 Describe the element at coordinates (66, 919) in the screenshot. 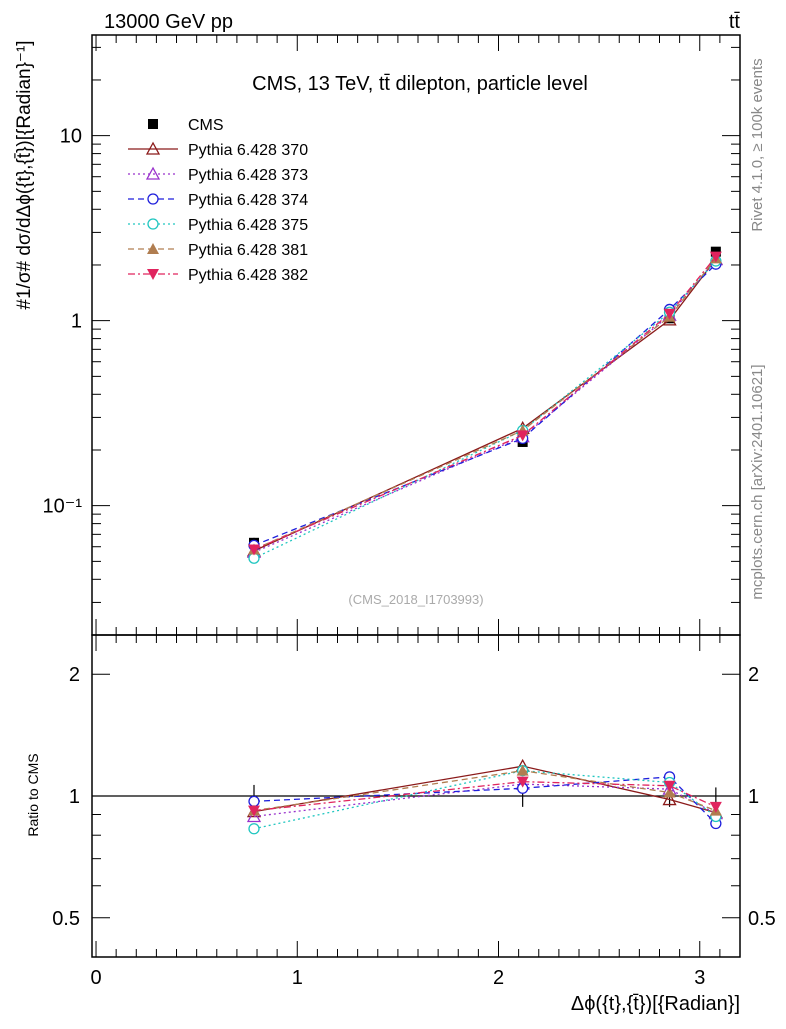

I see `ratio-ytick-label: 0.5` at that location.